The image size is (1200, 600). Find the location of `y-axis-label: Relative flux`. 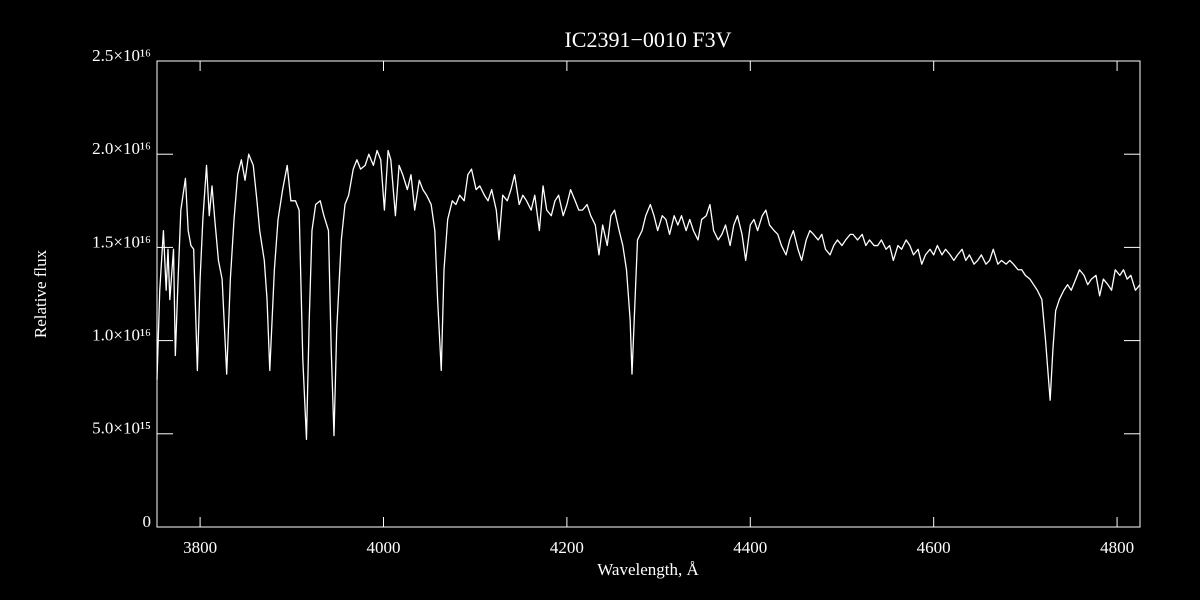

y-axis-label: Relative flux is located at coordinates (40, 293).